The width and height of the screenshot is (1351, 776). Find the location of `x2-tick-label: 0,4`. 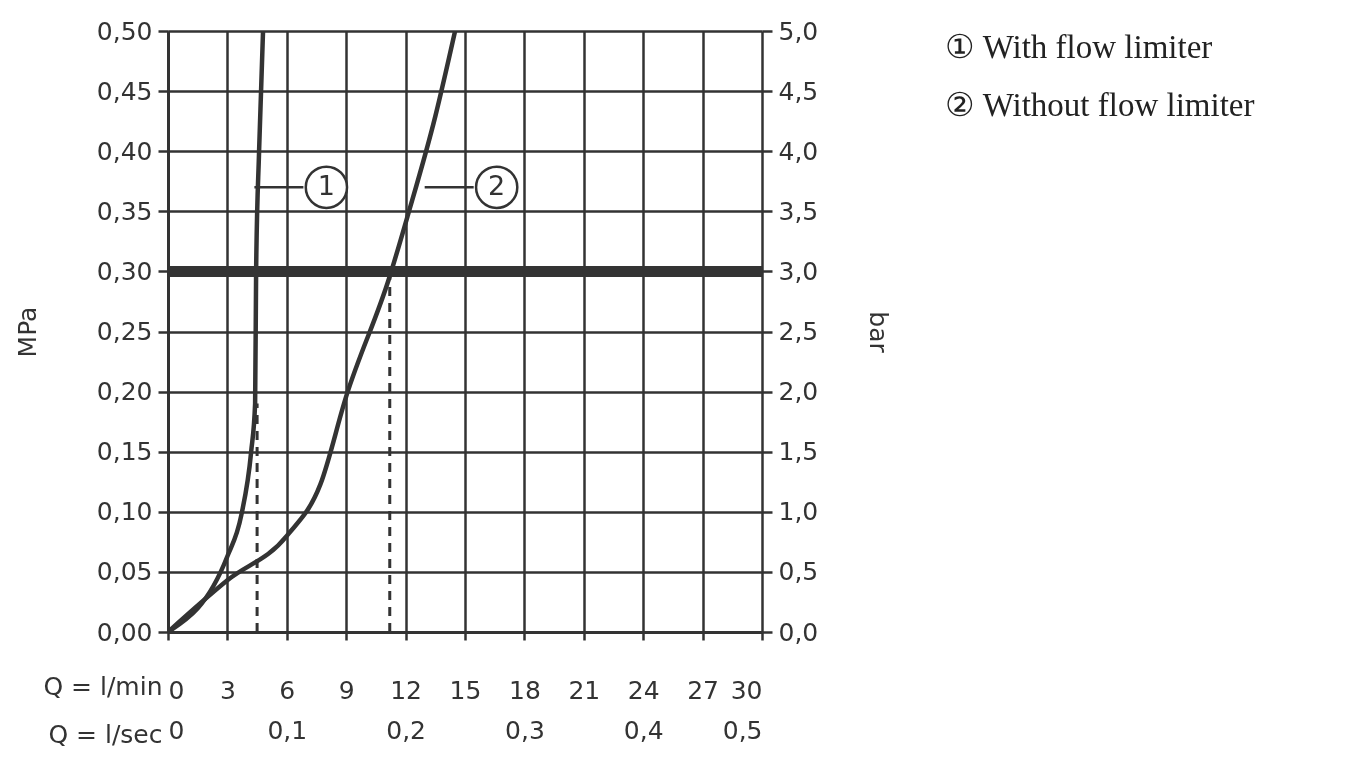

x2-tick-label: 0,4 is located at coordinates (643, 730).